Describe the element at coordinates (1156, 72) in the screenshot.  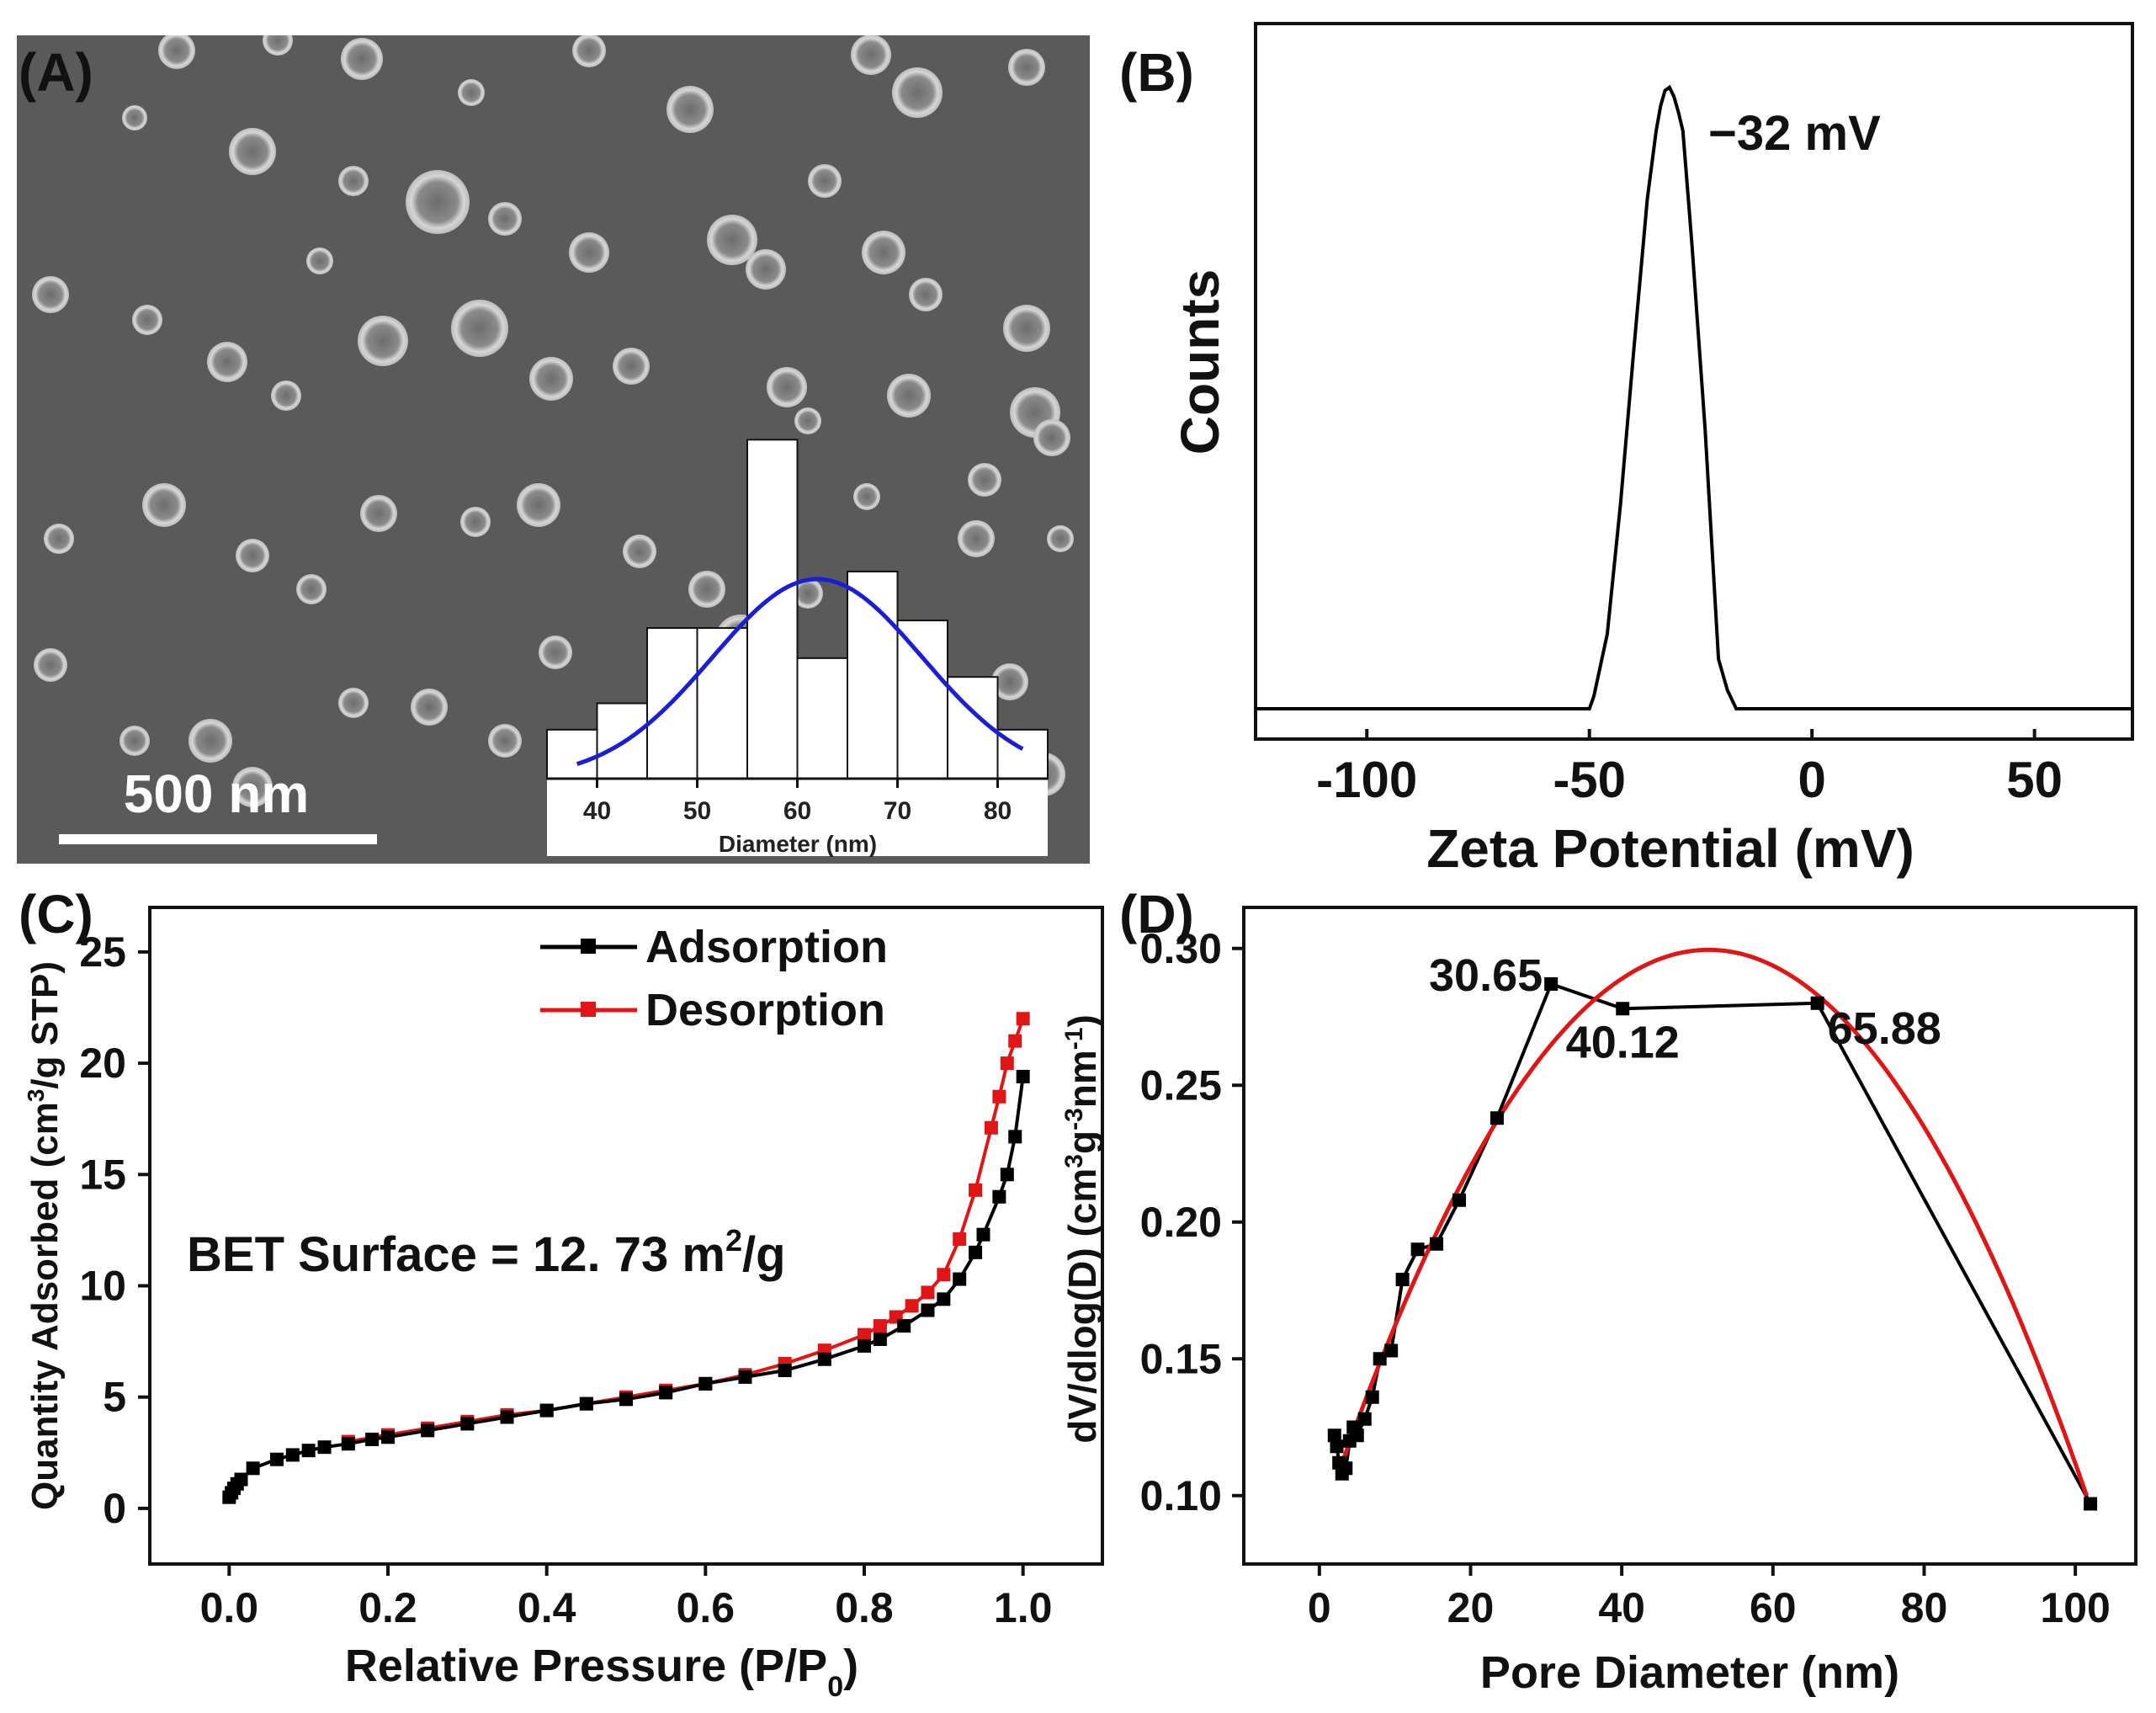
I see `panel-label-b: (B)` at that location.